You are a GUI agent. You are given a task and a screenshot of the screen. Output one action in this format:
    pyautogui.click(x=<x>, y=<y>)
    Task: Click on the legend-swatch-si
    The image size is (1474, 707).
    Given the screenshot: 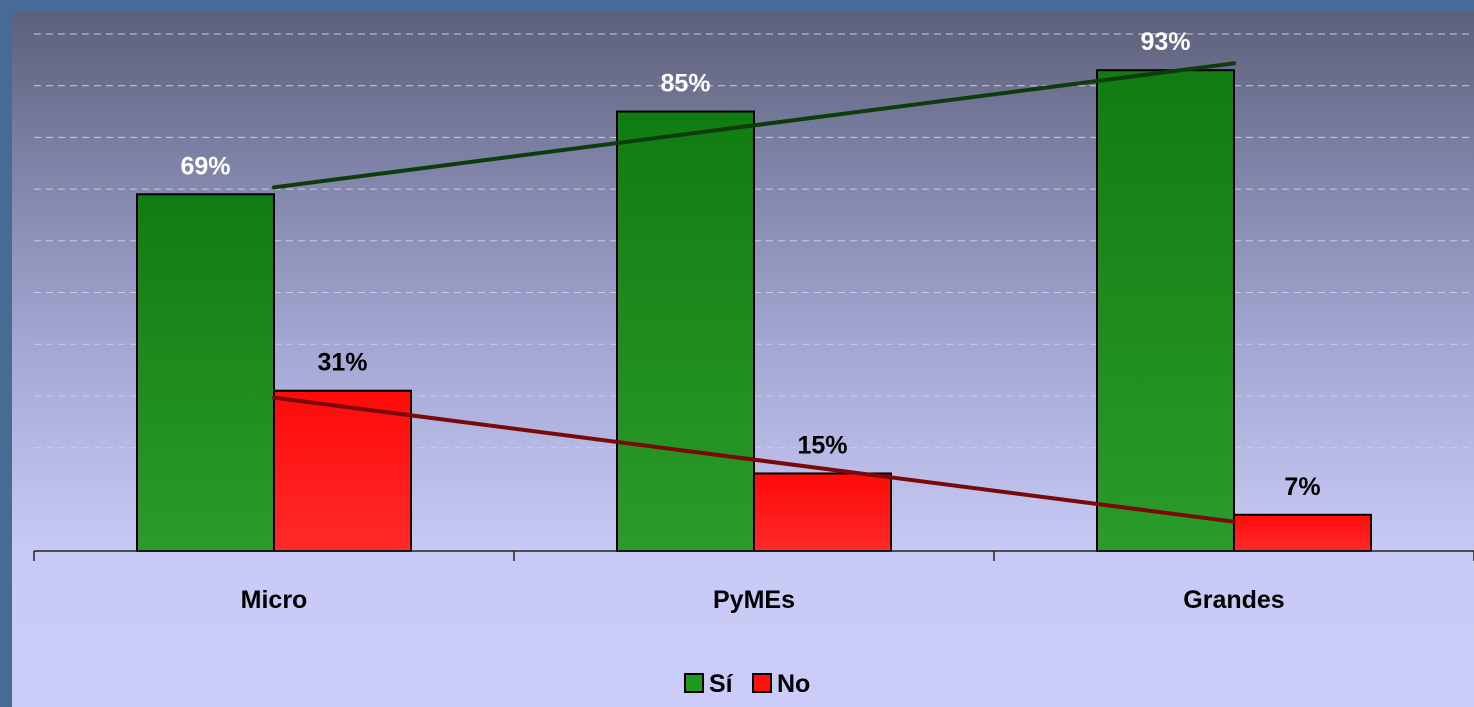 What is the action you would take?
    pyautogui.click(x=694, y=683)
    